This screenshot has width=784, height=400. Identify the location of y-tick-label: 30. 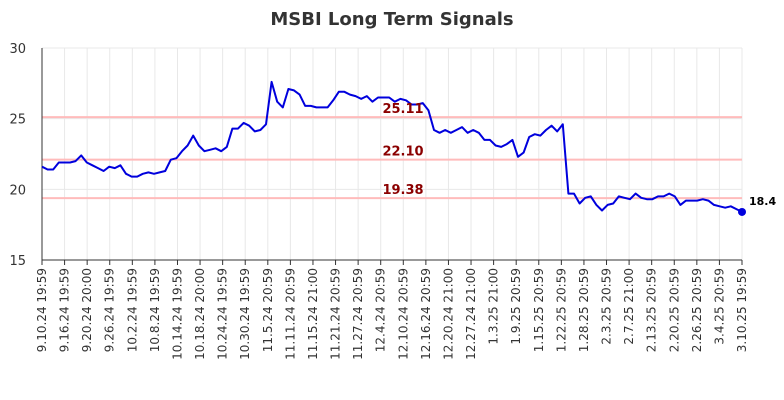
(17, 49).